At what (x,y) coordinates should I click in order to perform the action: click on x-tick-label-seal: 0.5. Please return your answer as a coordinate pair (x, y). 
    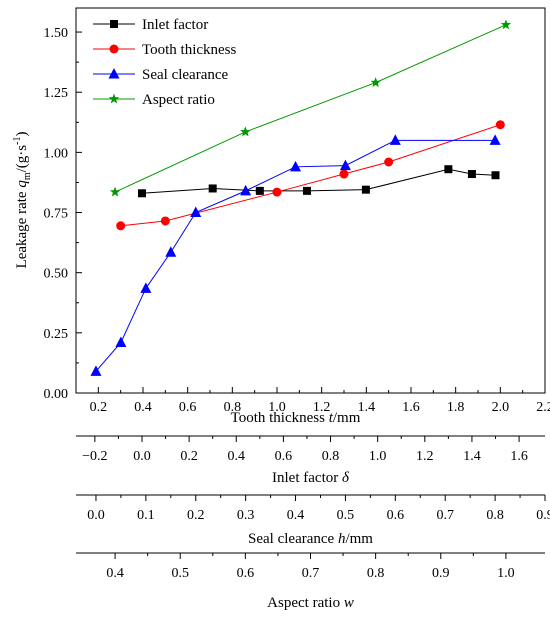
    Looking at the image, I should click on (346, 515).